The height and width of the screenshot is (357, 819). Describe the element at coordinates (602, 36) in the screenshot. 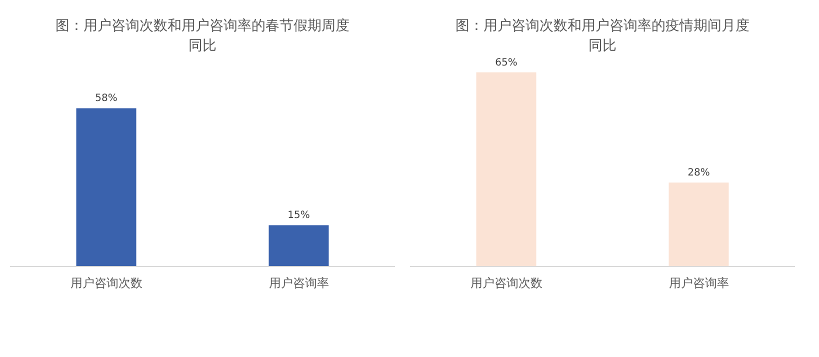

I see `chart-title: 图：用户咨询次数和用户咨询率的疫情期间月度同比` at that location.